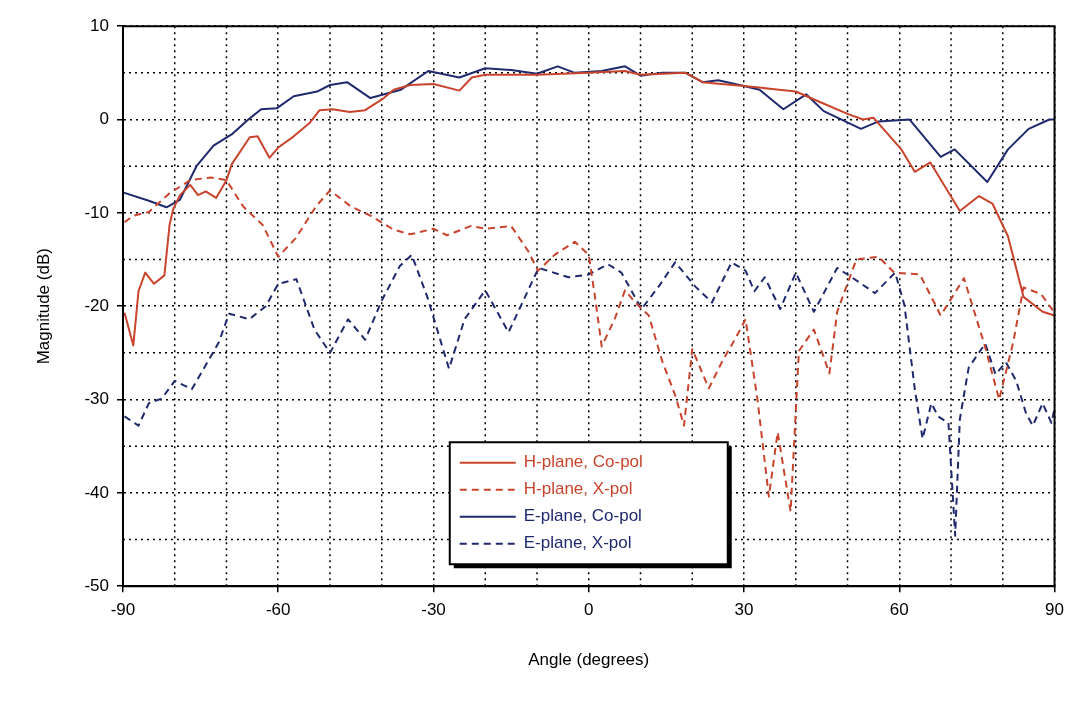 Image resolution: width=1080 pixels, height=705 pixels. What do you see at coordinates (899, 610) in the screenshot?
I see `x-tick-label: 60` at bounding box center [899, 610].